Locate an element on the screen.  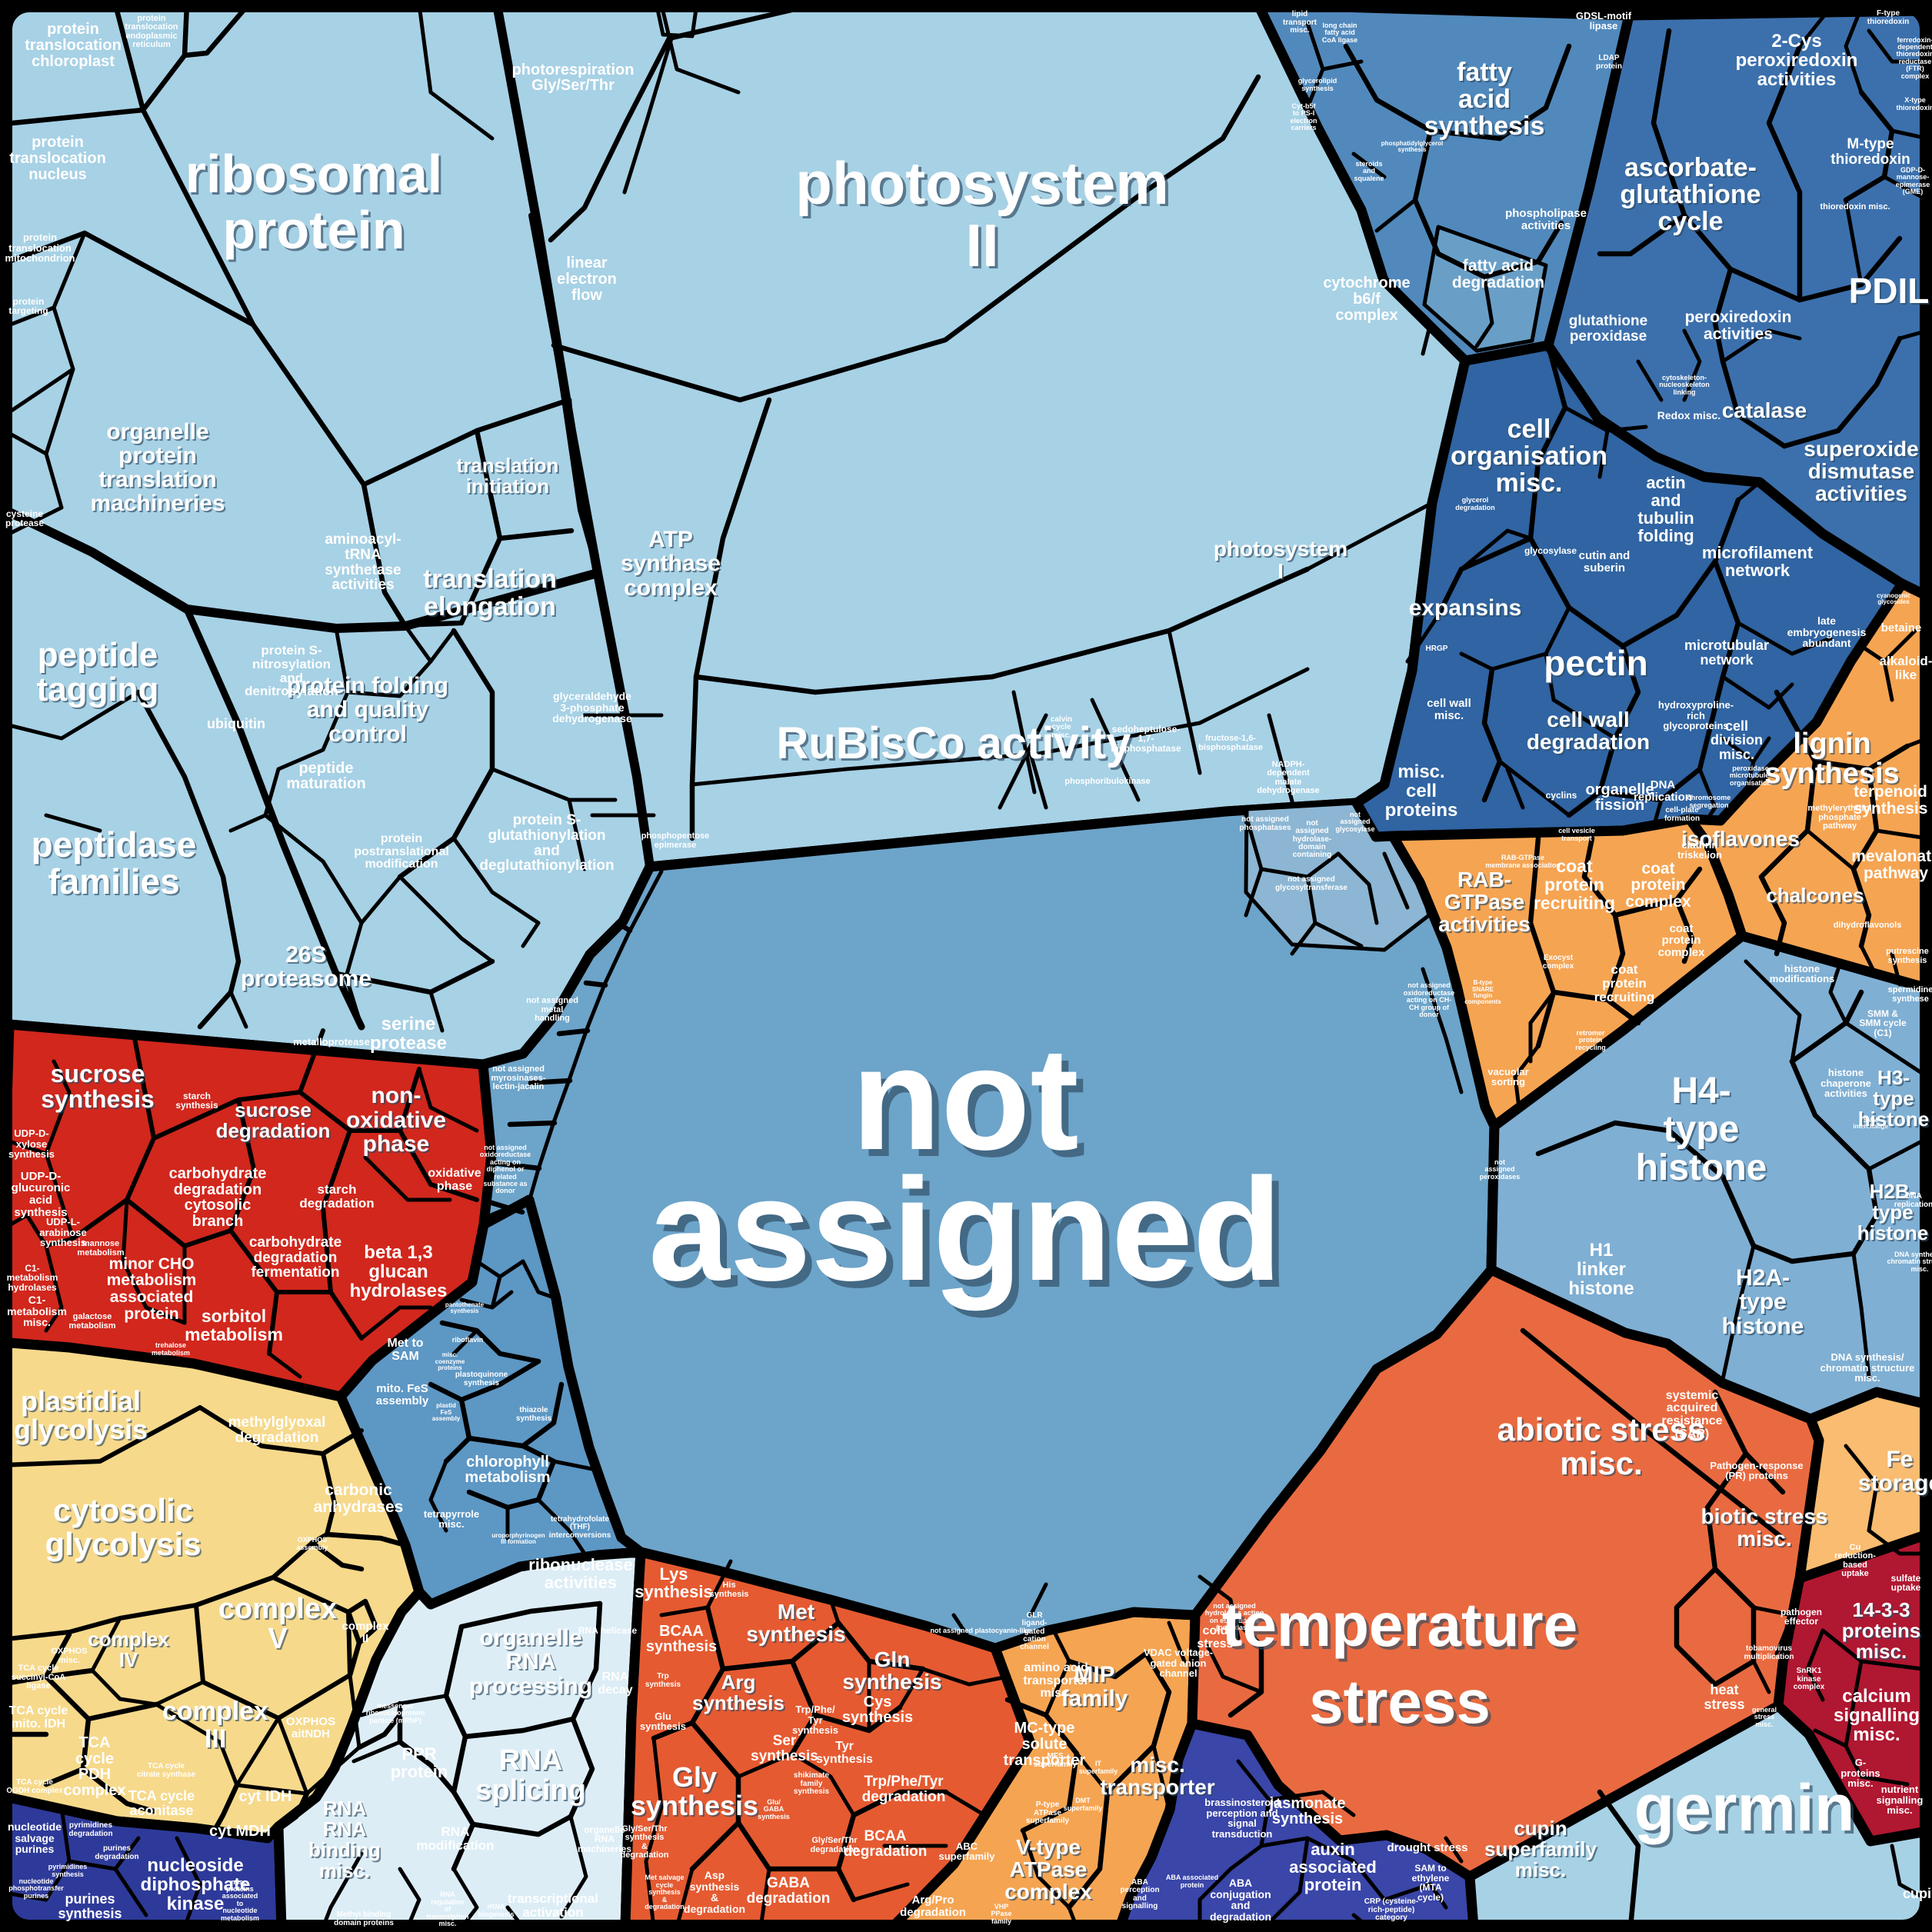
svg-text: Festorage is located at coordinates (1895, 1471).